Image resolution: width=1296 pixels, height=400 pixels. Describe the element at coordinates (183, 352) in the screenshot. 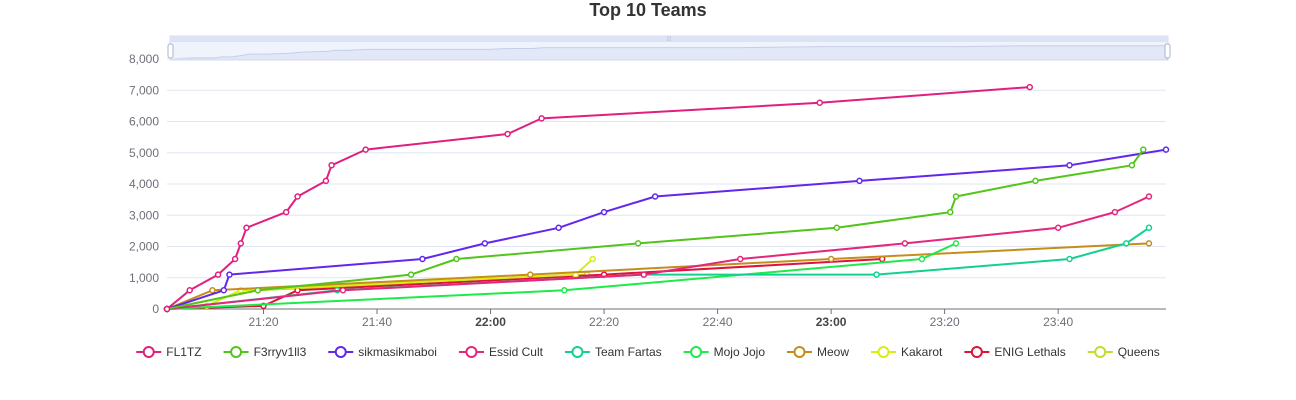

I see `legend-label: FL1TZ` at that location.